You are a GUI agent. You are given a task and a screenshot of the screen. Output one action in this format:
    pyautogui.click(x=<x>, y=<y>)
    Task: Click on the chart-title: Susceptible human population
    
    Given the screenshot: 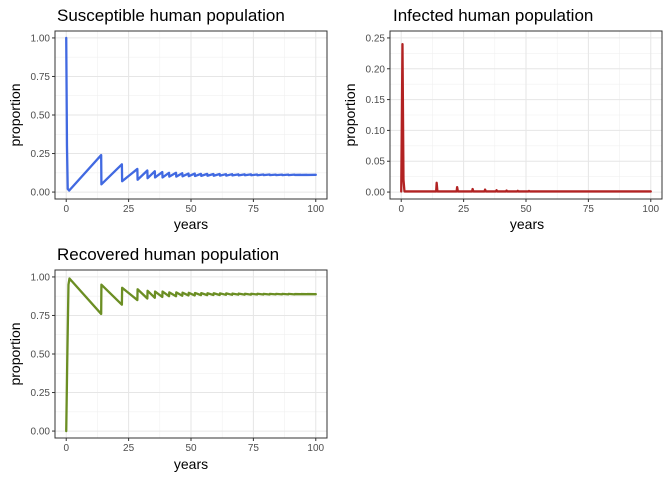 What is the action you would take?
    pyautogui.click(x=171, y=15)
    